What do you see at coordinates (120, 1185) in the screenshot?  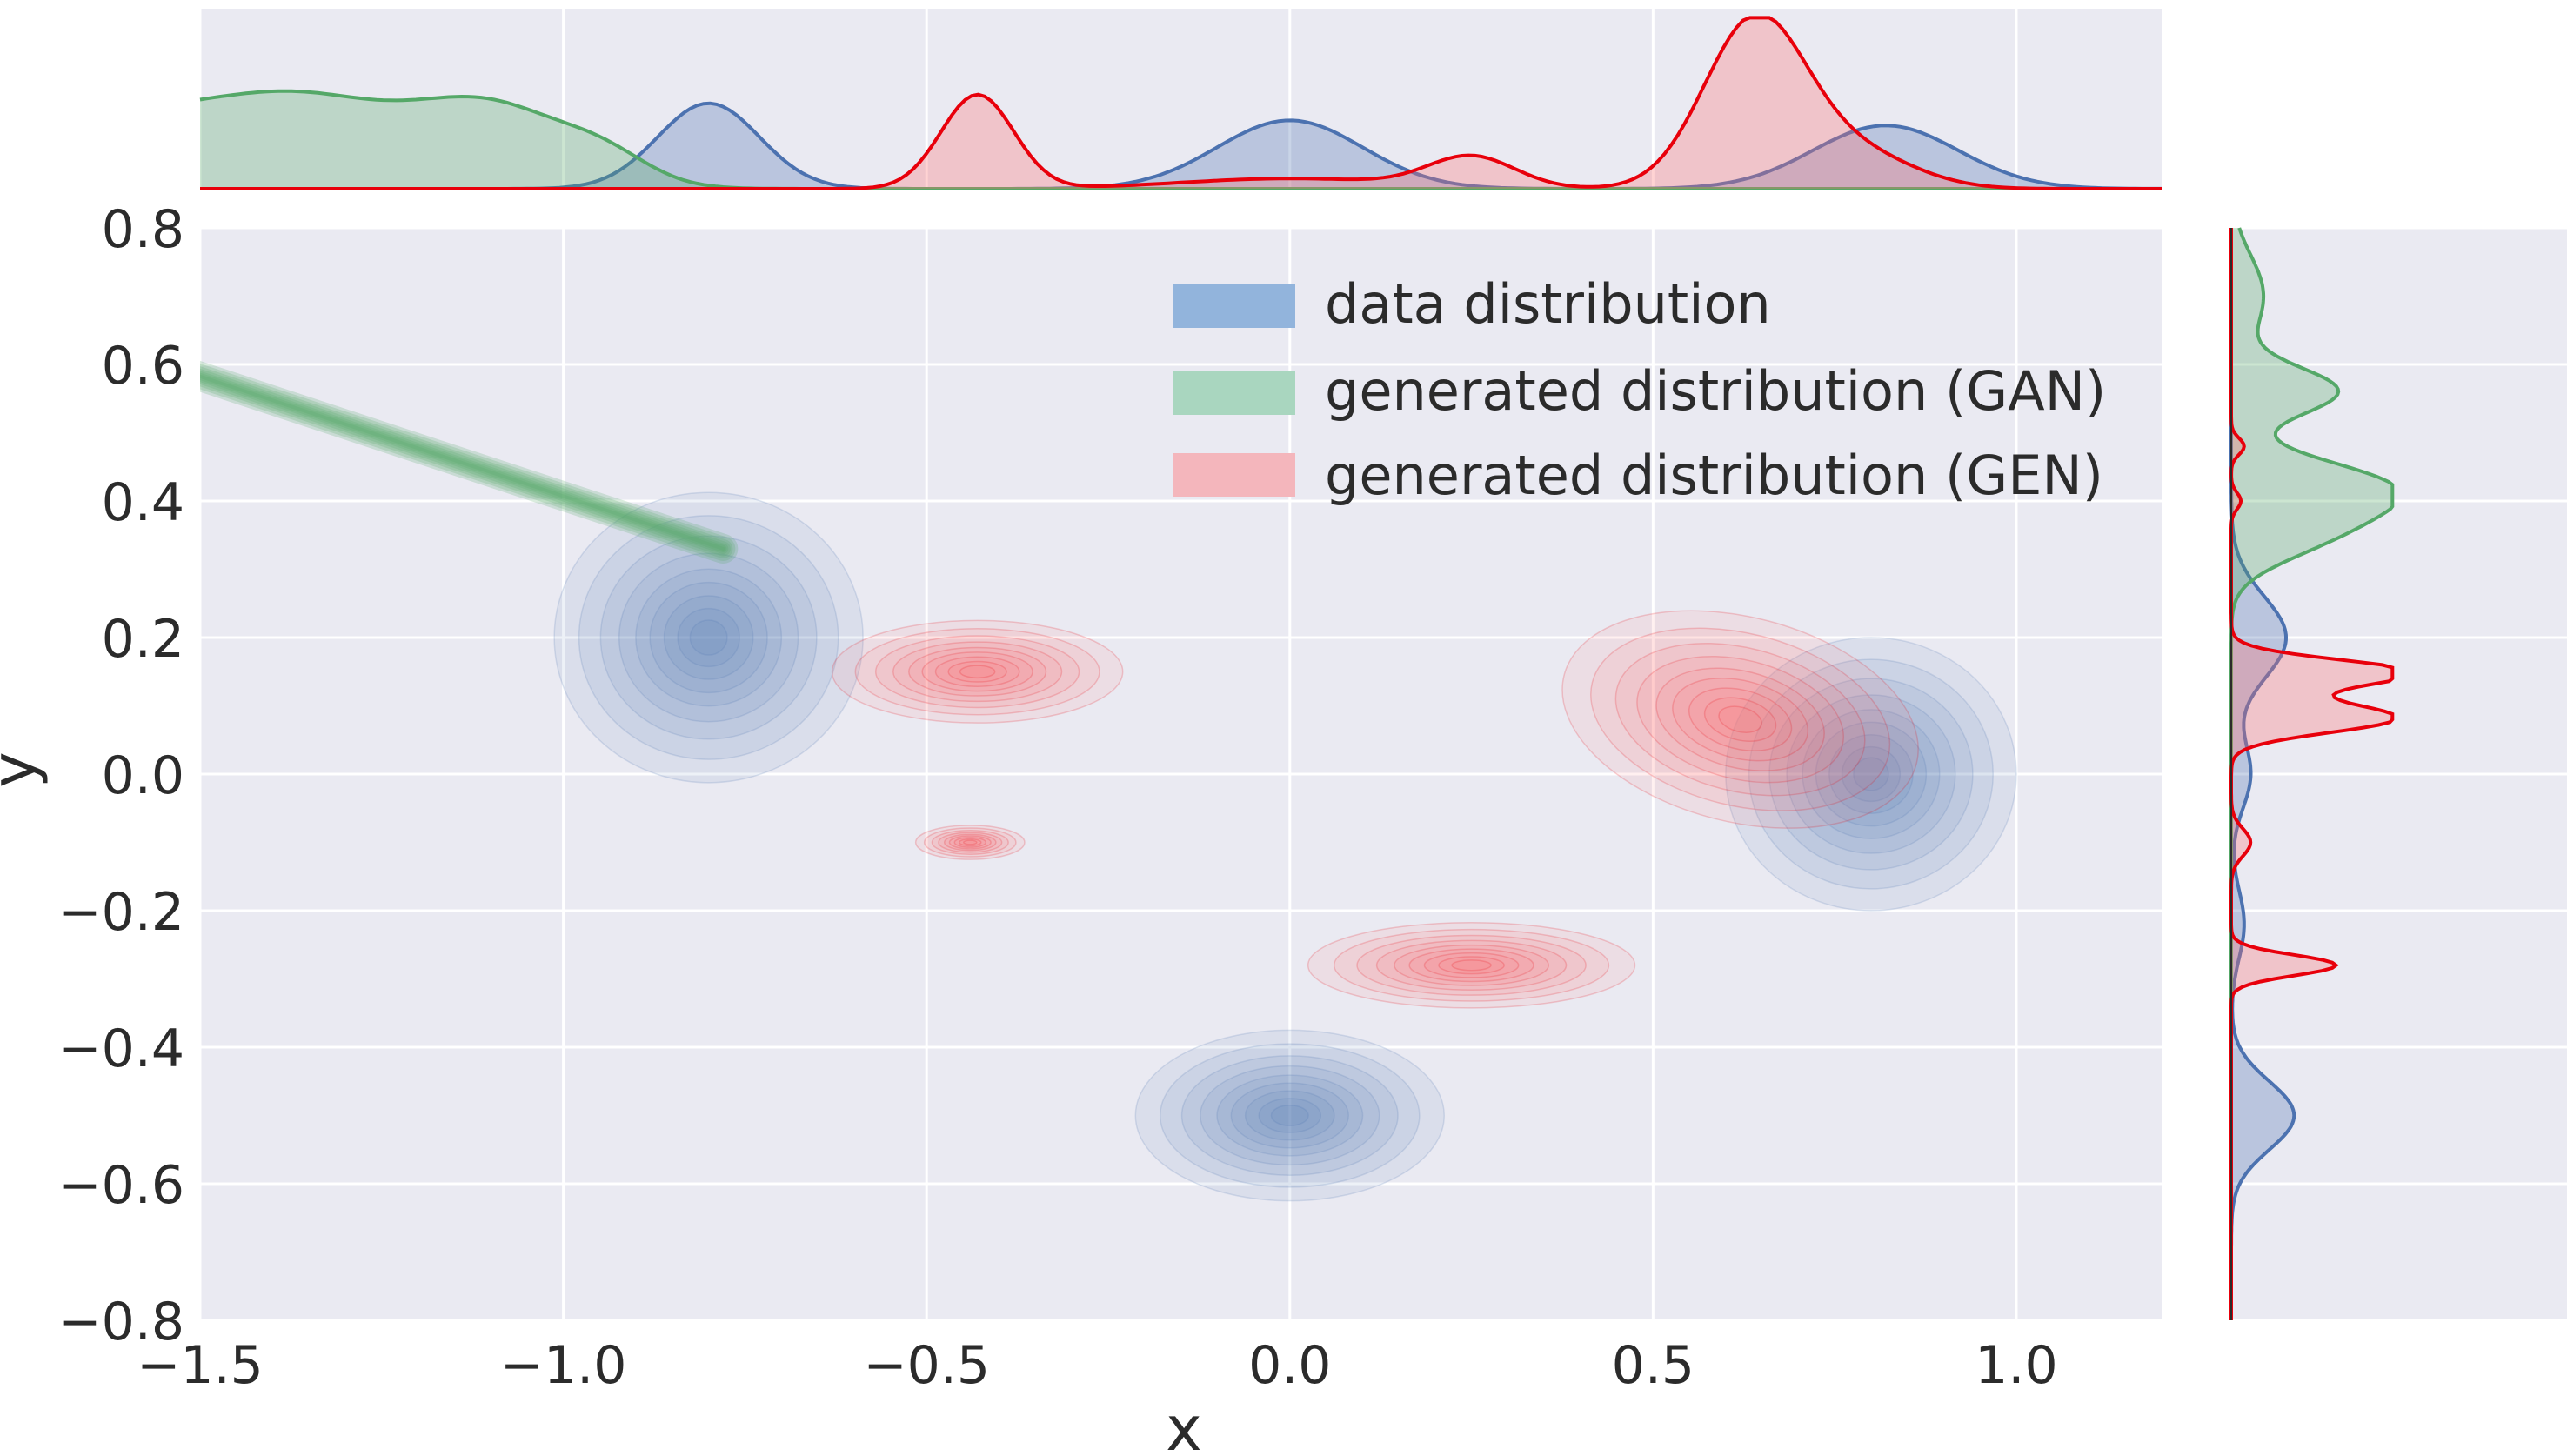 I see `y-tick-label: −0.6` at bounding box center [120, 1185].